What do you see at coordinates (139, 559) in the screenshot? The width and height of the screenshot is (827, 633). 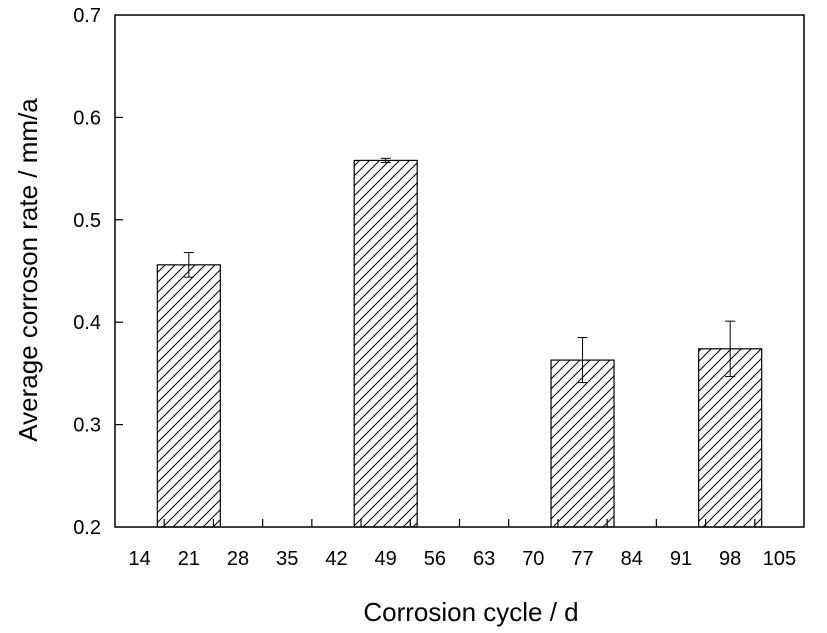 I see `x-tick-label: 14` at bounding box center [139, 559].